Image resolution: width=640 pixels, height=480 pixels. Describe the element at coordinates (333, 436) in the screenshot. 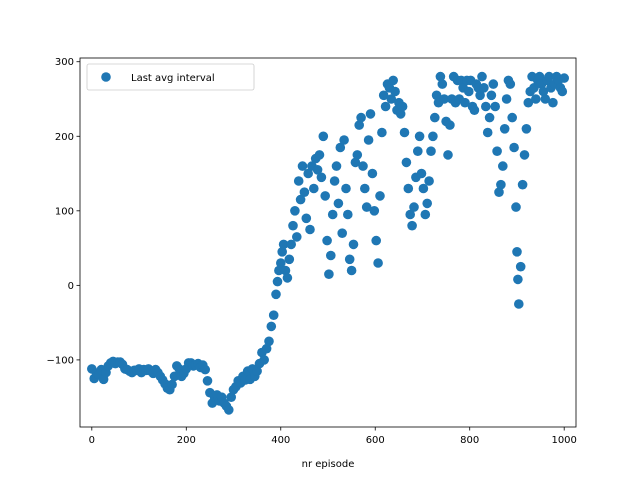

I see `x-axis-ticks: 0 200 400 600 800 1000` at that location.